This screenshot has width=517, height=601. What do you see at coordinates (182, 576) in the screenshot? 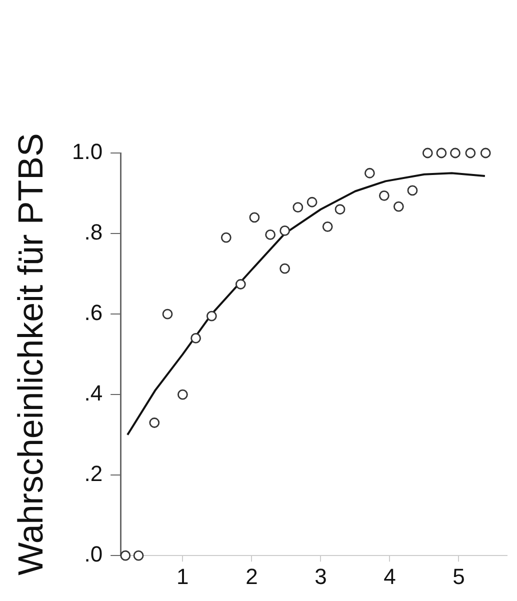
I see `x-tick-label: 1` at bounding box center [182, 576].